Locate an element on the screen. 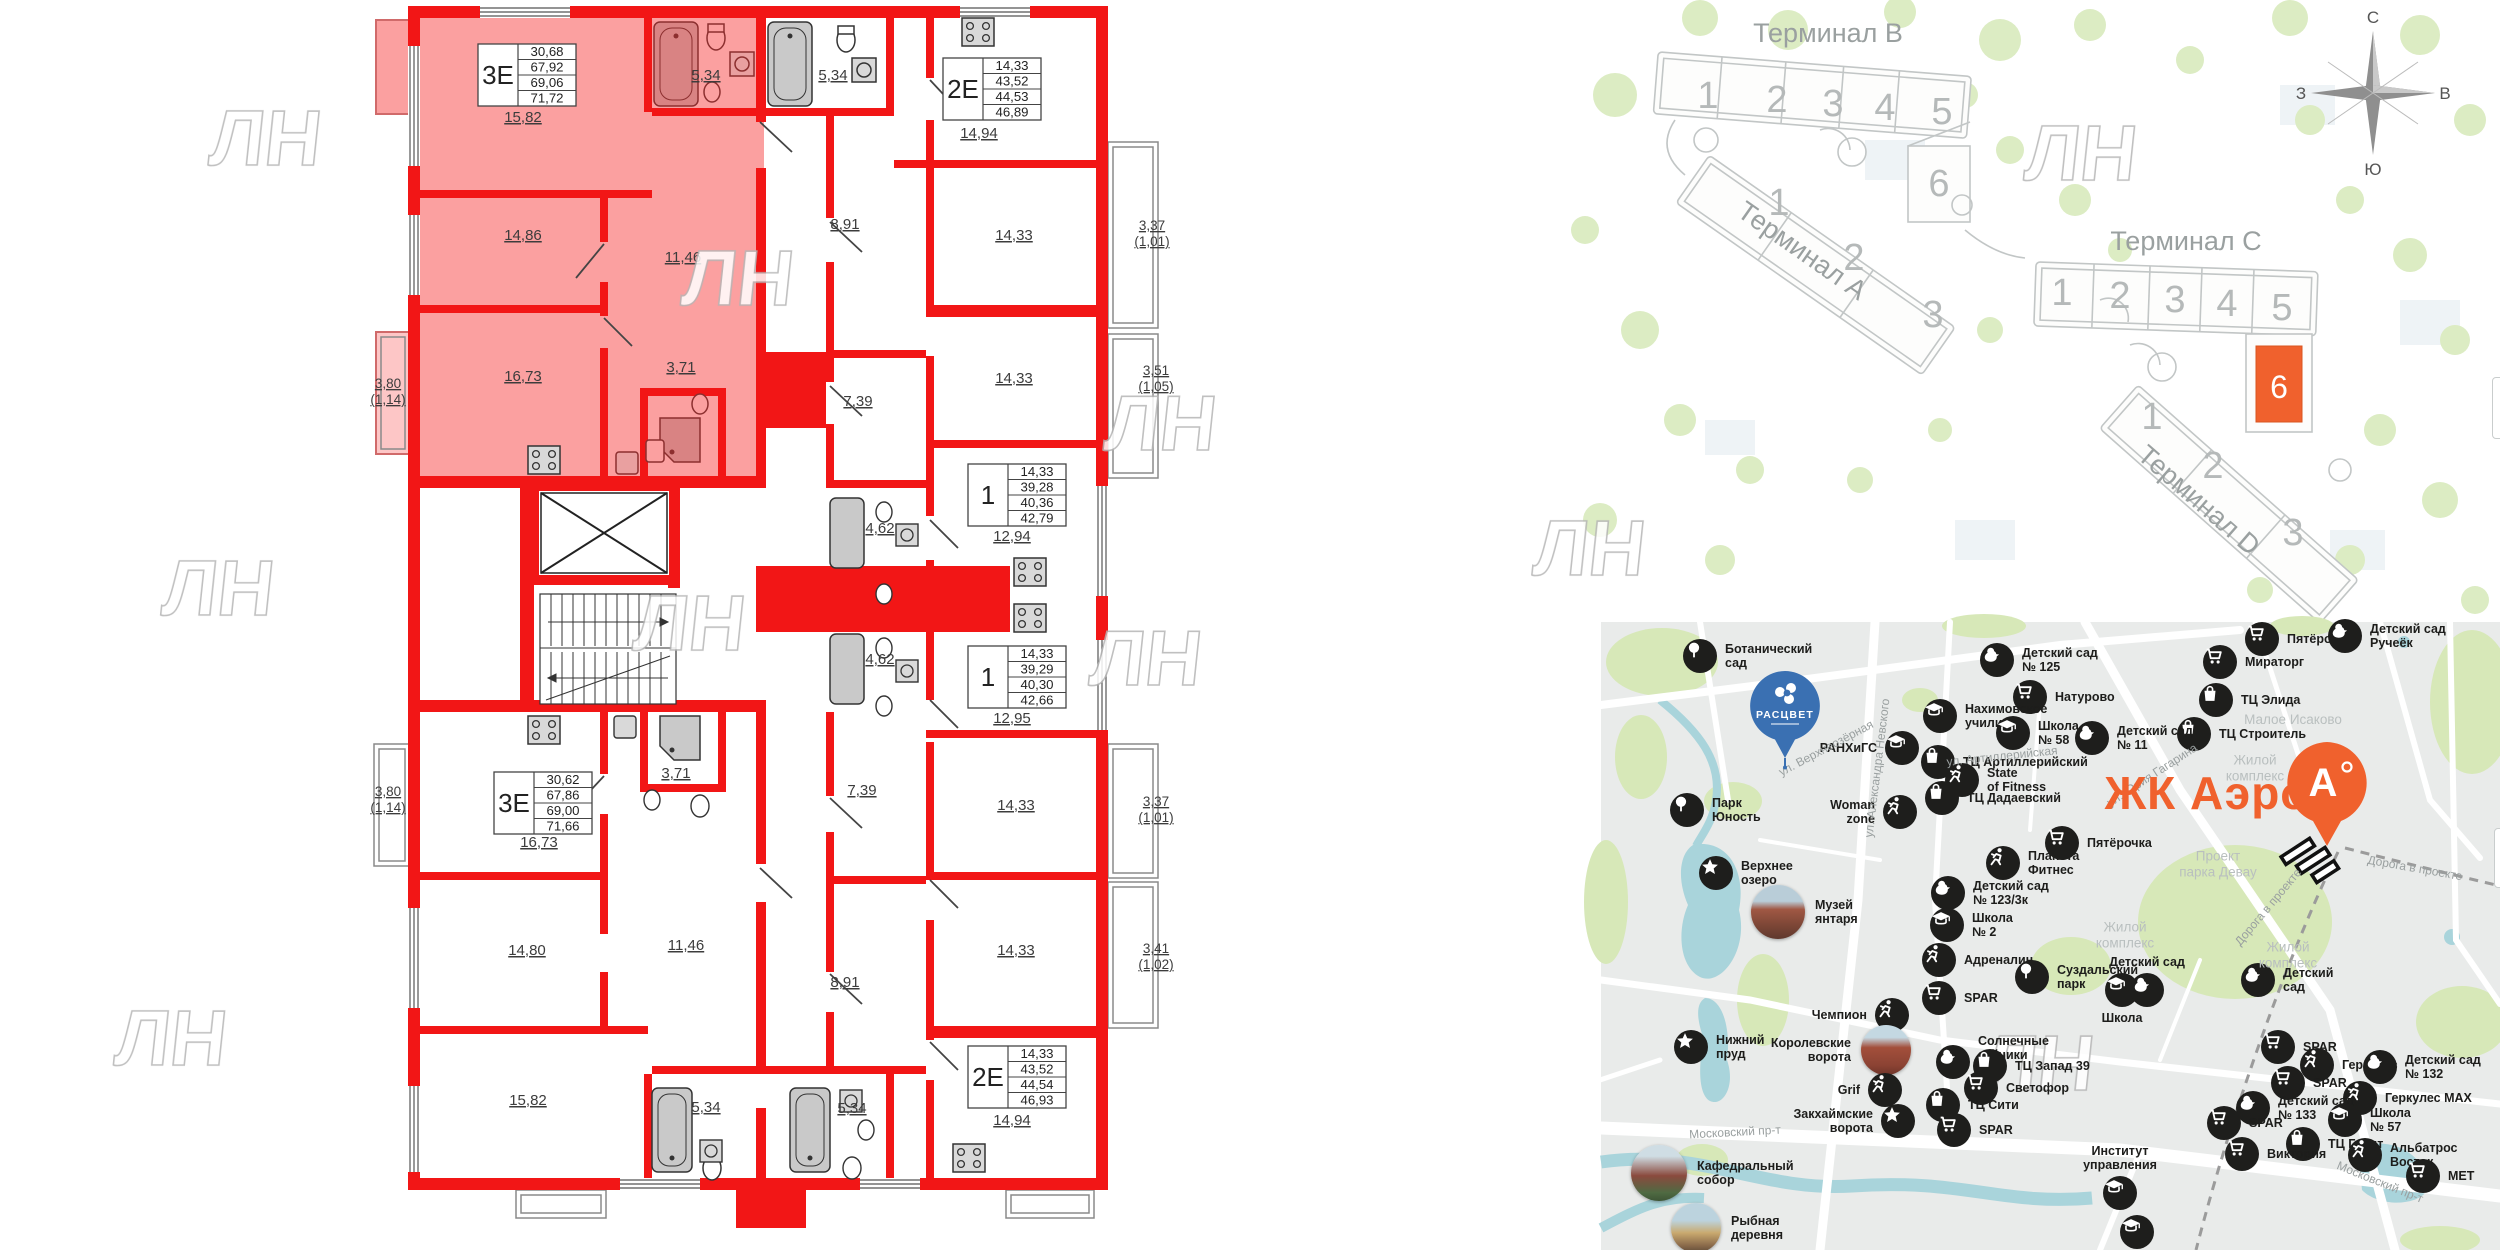  apartment-area-value: 67,86 is located at coordinates (562, 795).